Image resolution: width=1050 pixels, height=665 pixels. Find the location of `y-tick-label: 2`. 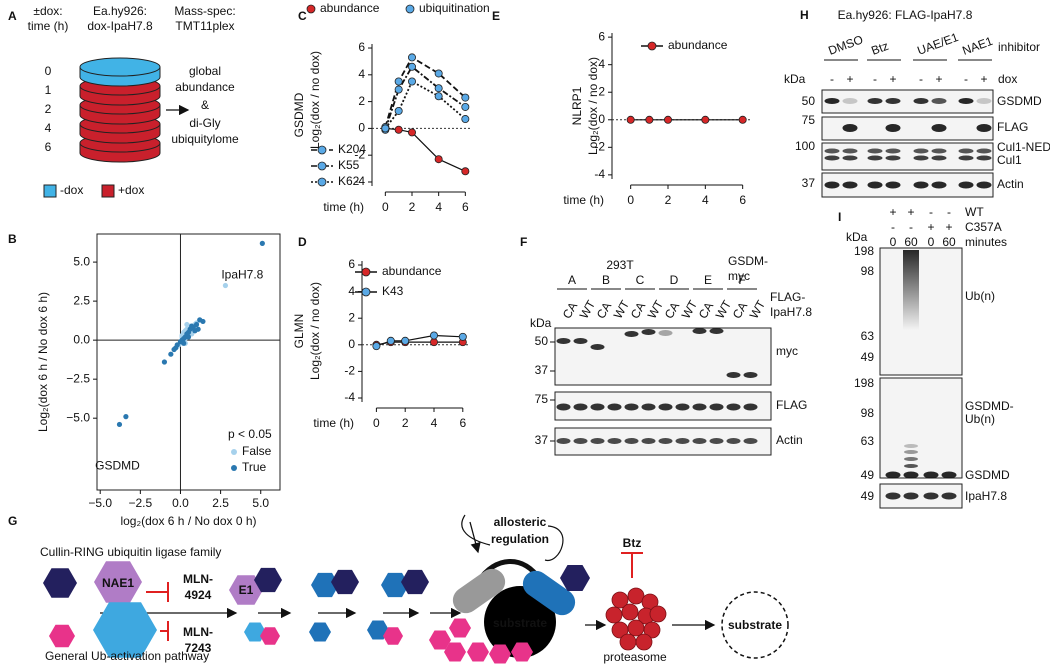

y-tick-label: 2 is located at coordinates (601, 91).